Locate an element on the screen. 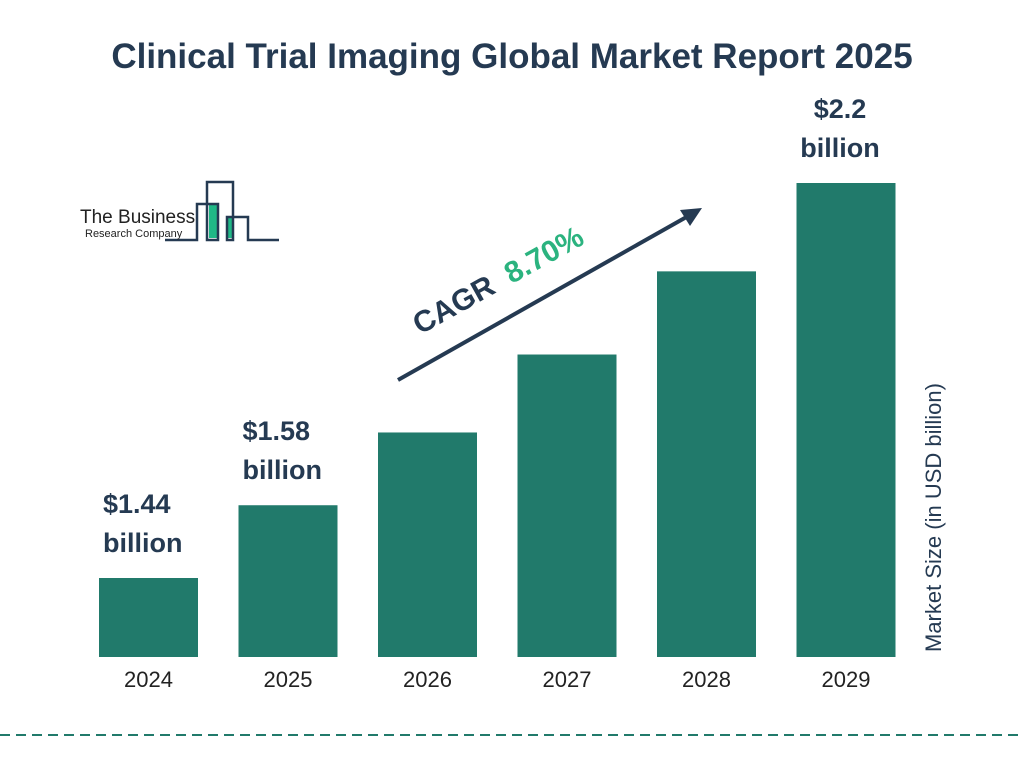  logo-line1: The Business is located at coordinates (137, 217).